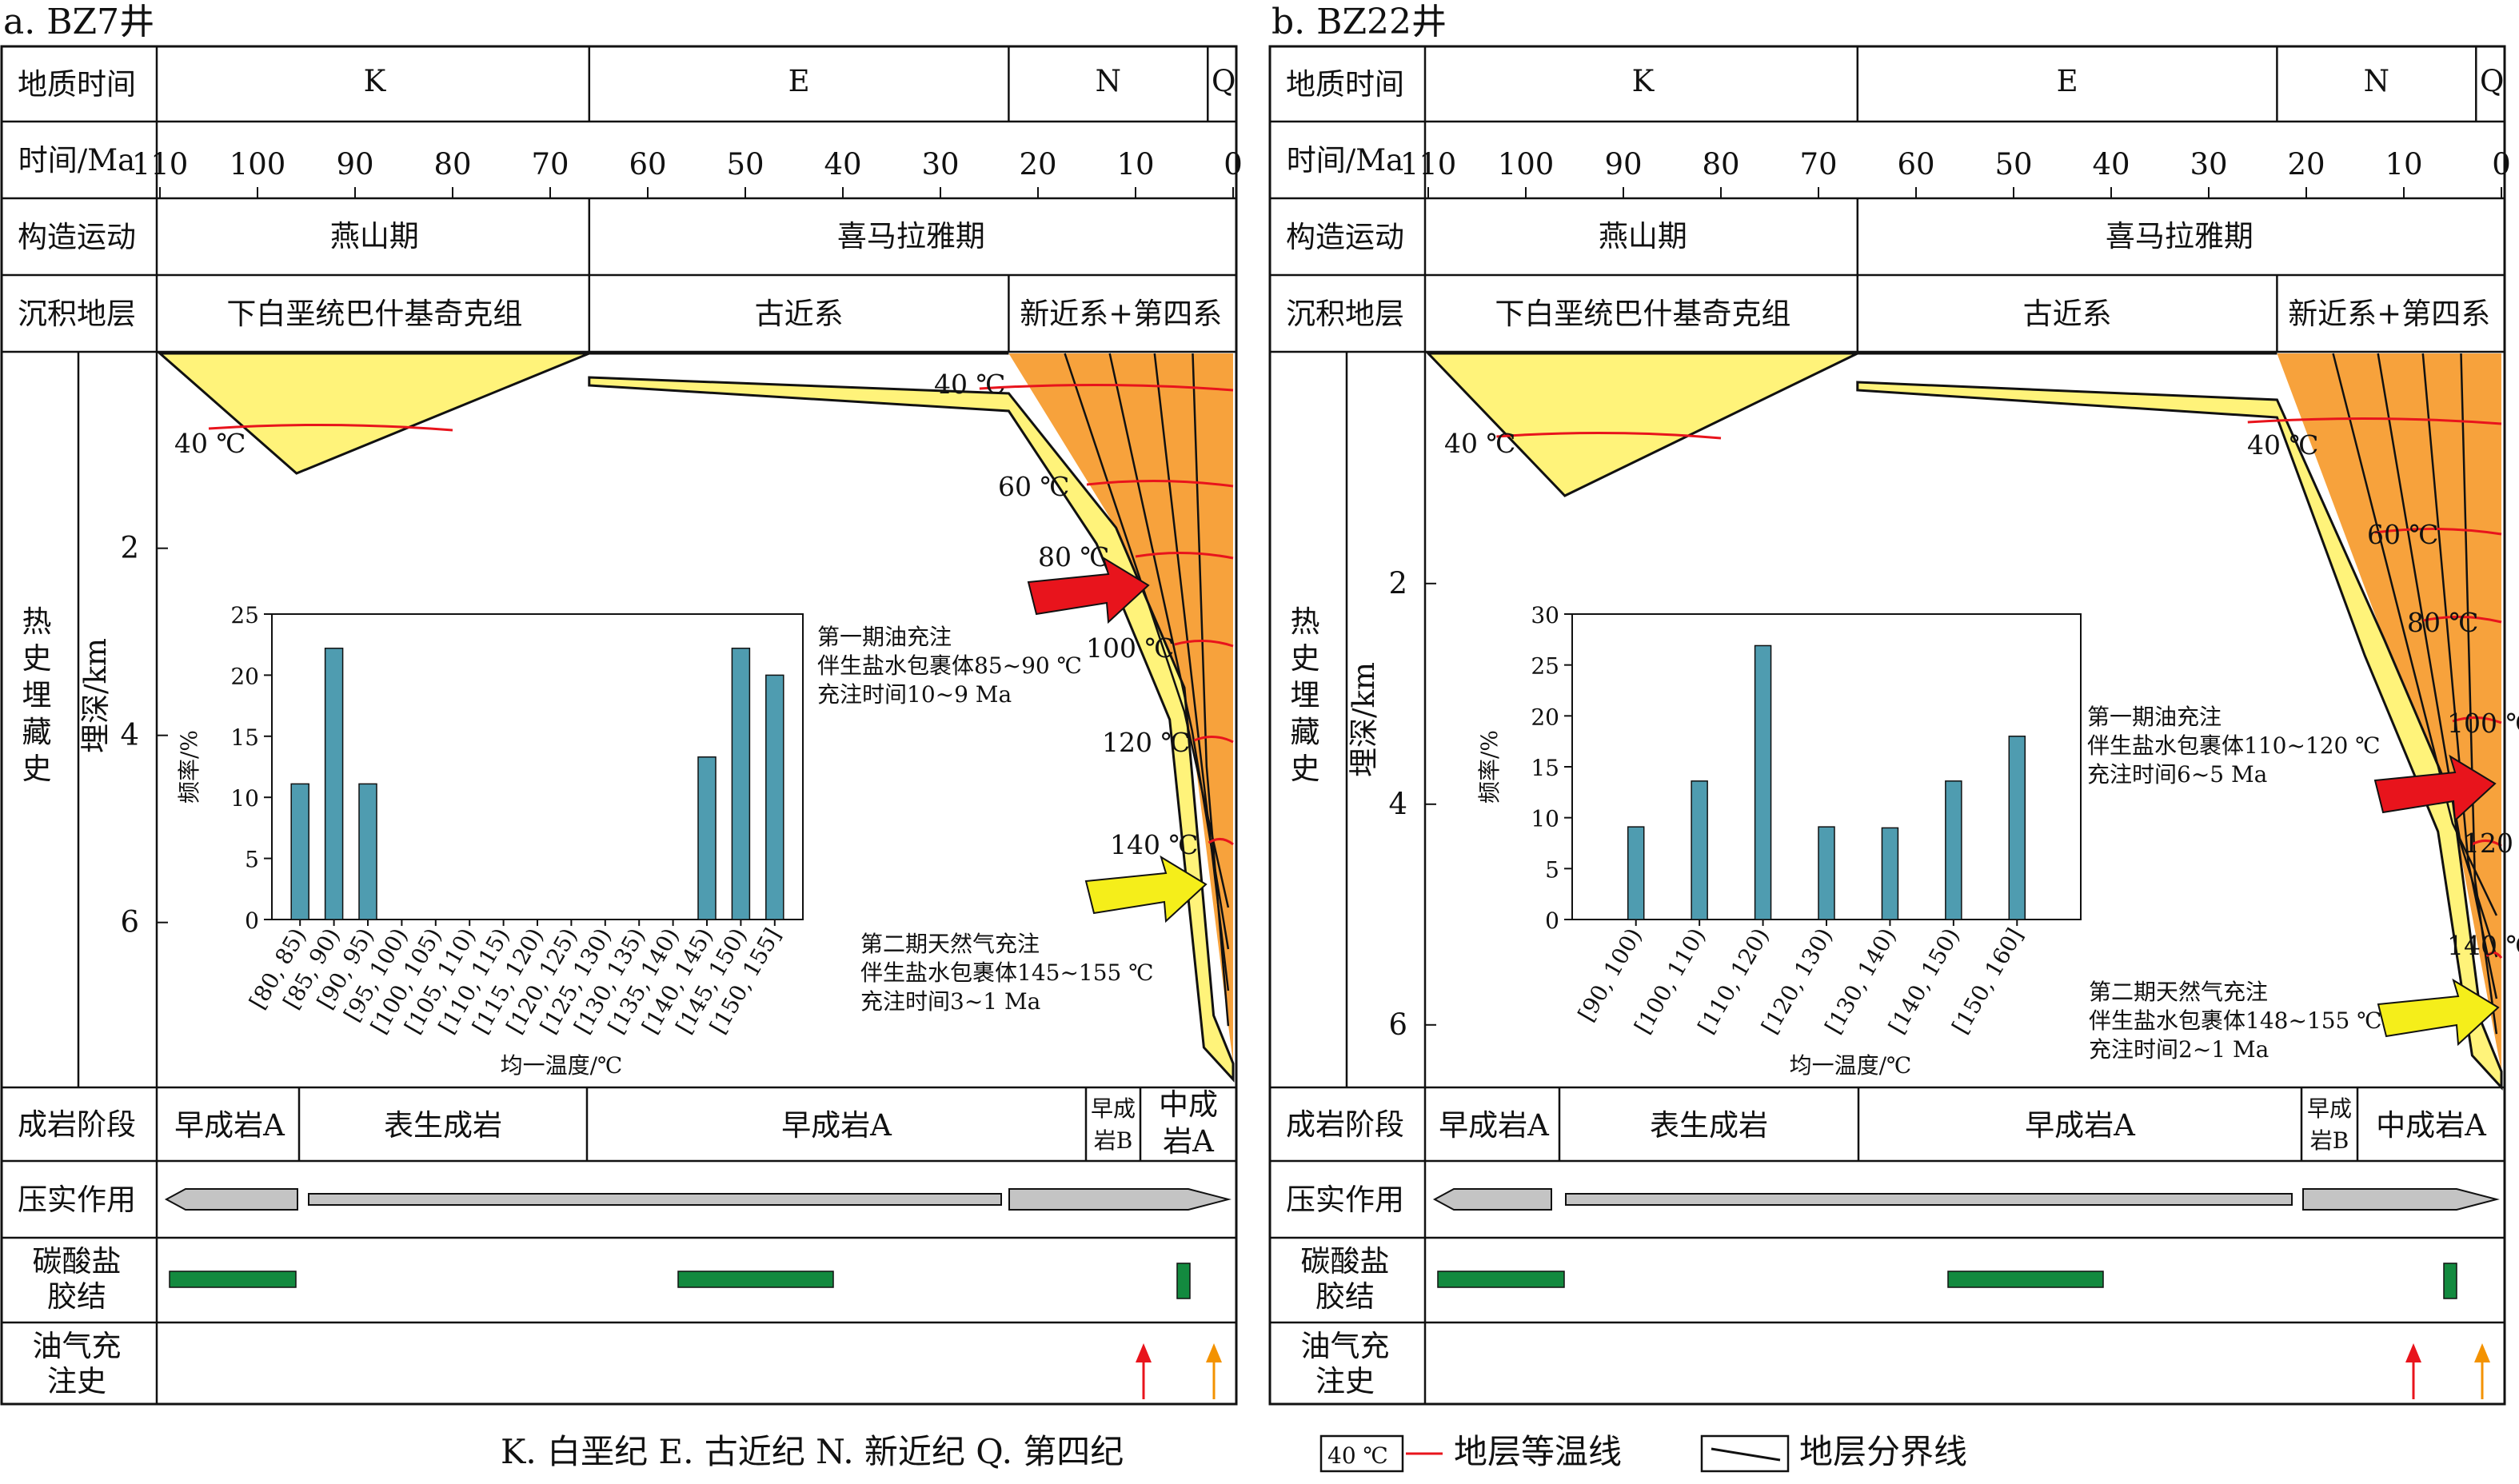 This screenshot has height=1484, width=2519. Describe the element at coordinates (1305, 732) in the screenshot. I see `burial-label-char: 藏` at that location.